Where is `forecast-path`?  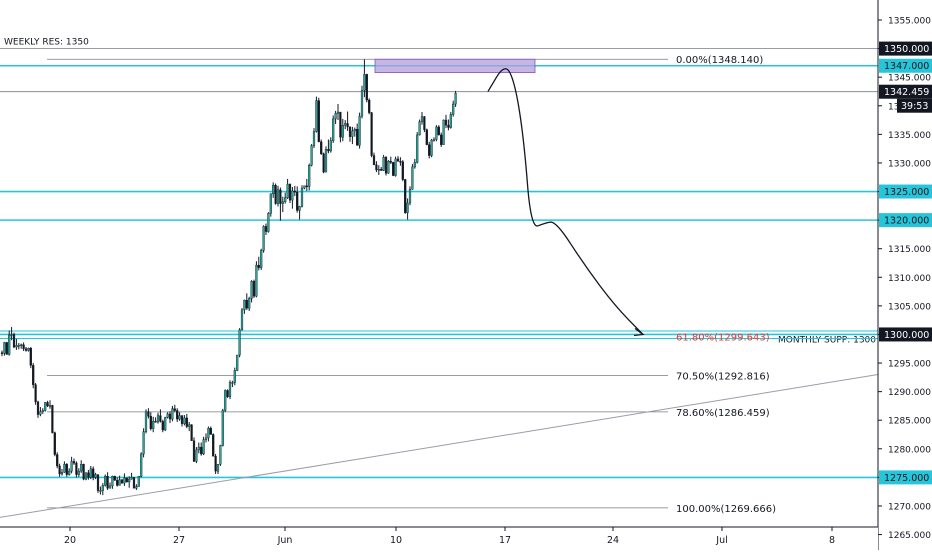
forecast-path is located at coordinates (566, 202).